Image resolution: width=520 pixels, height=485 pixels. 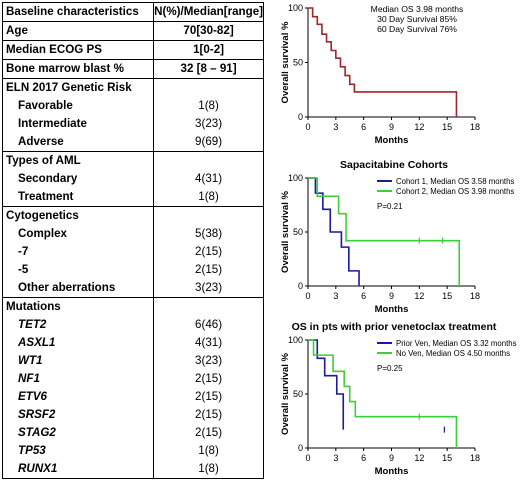 I want to click on table-row: Age 70[30-82], so click(x=132, y=31).